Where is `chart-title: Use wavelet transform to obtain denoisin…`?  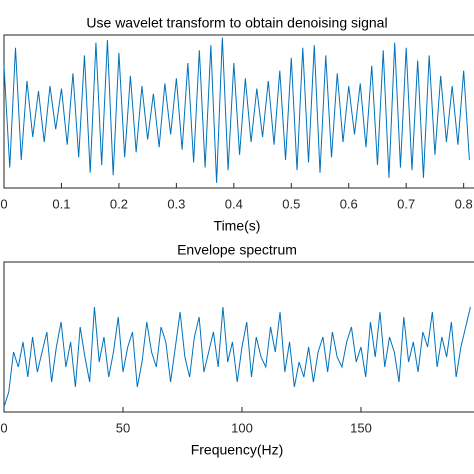
chart-title: Use wavelet transform to obtain denoisin… is located at coordinates (236, 23).